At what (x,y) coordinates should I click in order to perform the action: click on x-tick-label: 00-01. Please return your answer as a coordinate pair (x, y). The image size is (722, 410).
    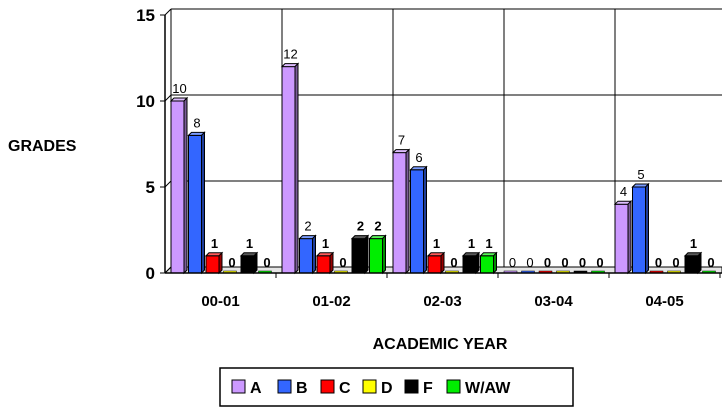
    Looking at the image, I should click on (220, 301).